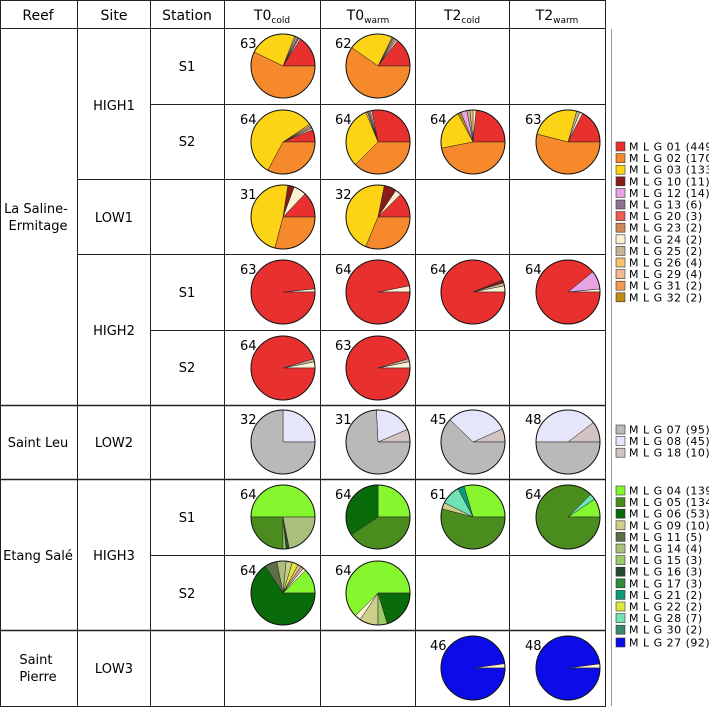 The height and width of the screenshot is (707, 709). What do you see at coordinates (468, 668) in the screenshot?
I see `pie-chart: 46` at bounding box center [468, 668].